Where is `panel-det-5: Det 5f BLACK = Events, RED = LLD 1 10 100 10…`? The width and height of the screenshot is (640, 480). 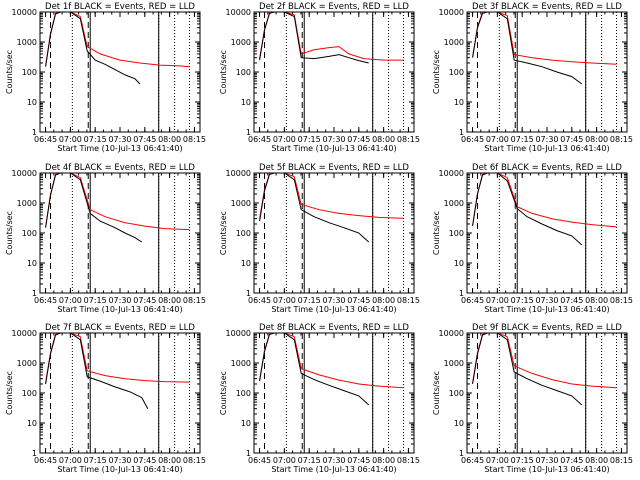
panel-det-5: Det 5f BLACK = Events, RED = LLD 1 10 100 10… is located at coordinates (319, 238).